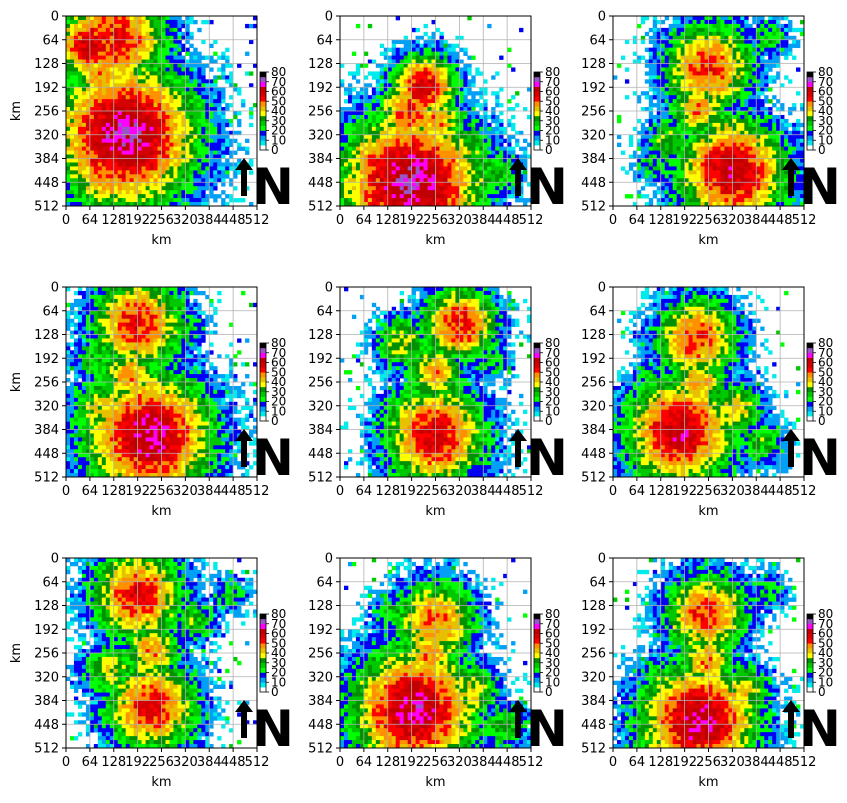 This screenshot has width=847, height=803. What do you see at coordinates (518, 164) in the screenshot?
I see `north-arrow-head` at bounding box center [518, 164].